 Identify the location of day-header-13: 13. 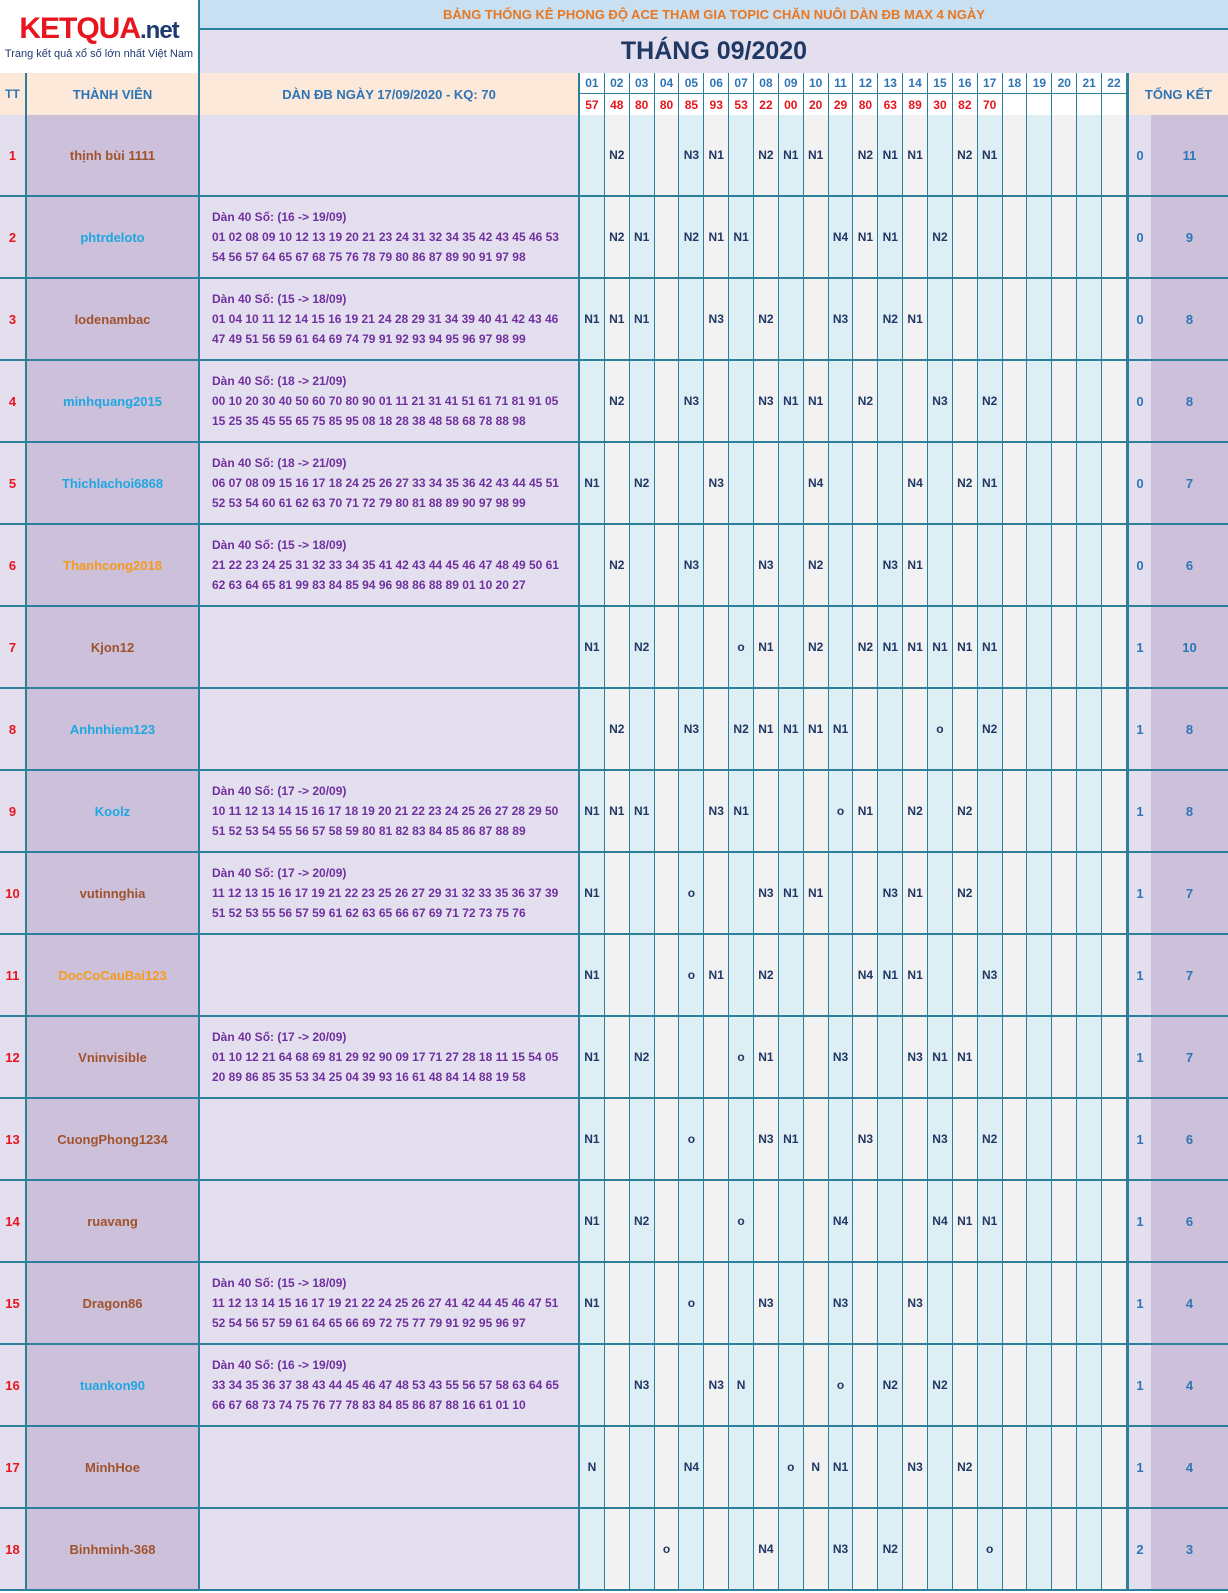
(891, 83).